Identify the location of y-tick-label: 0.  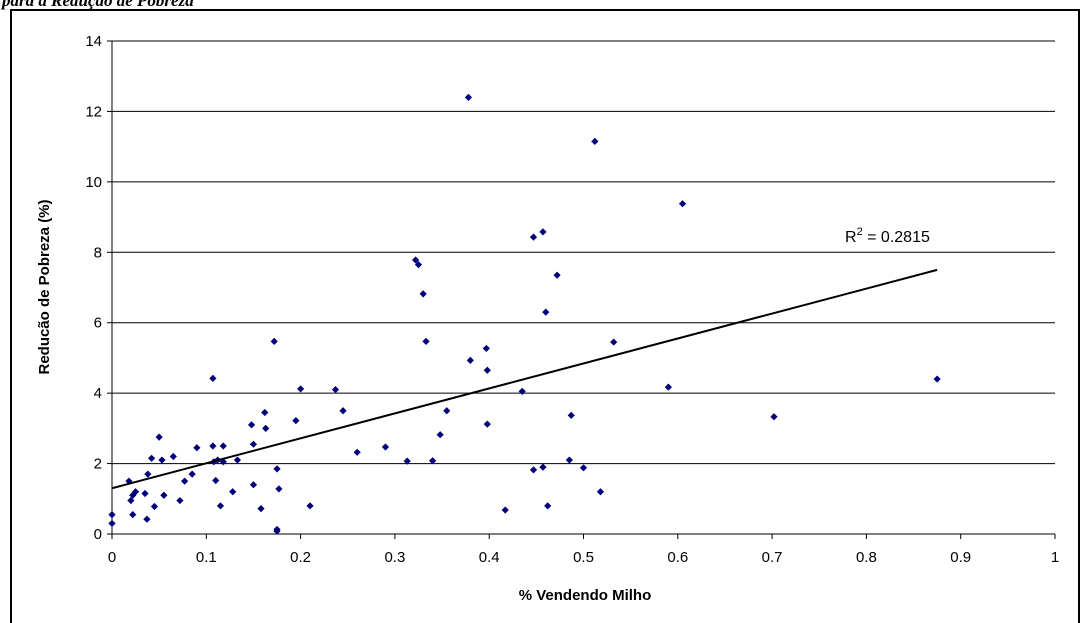
(98, 534).